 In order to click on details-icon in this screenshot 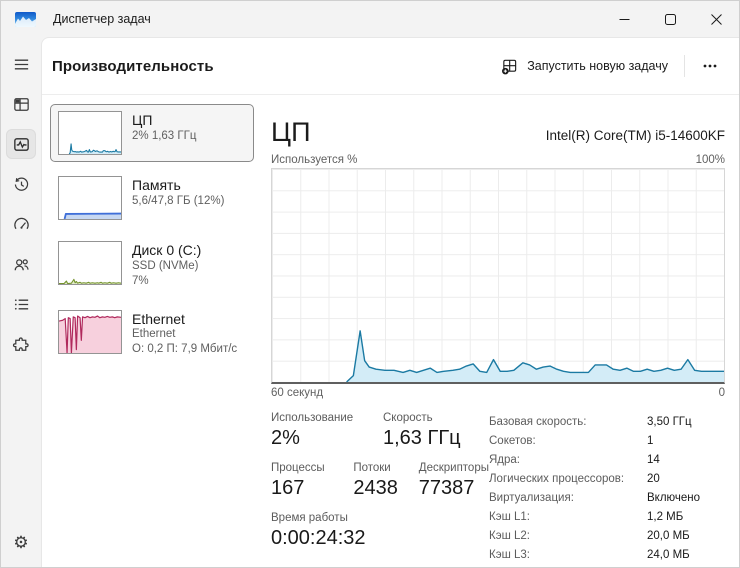, I will do `click(21, 304)`.